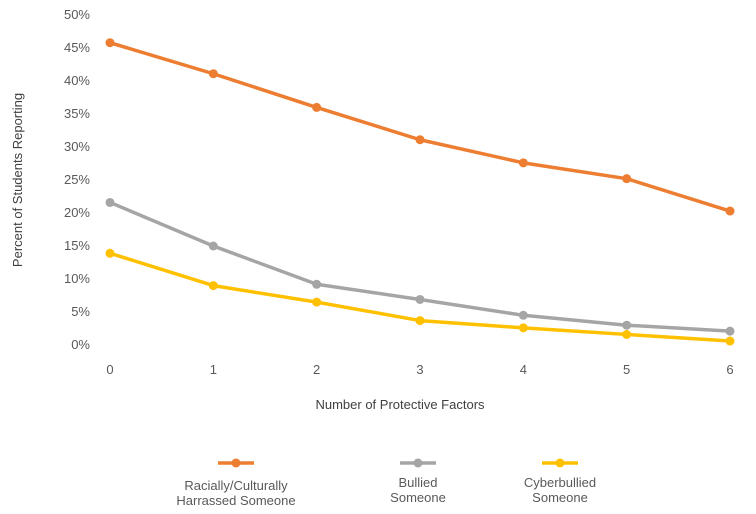  I want to click on y-tick-label: 40%, so click(77, 80).